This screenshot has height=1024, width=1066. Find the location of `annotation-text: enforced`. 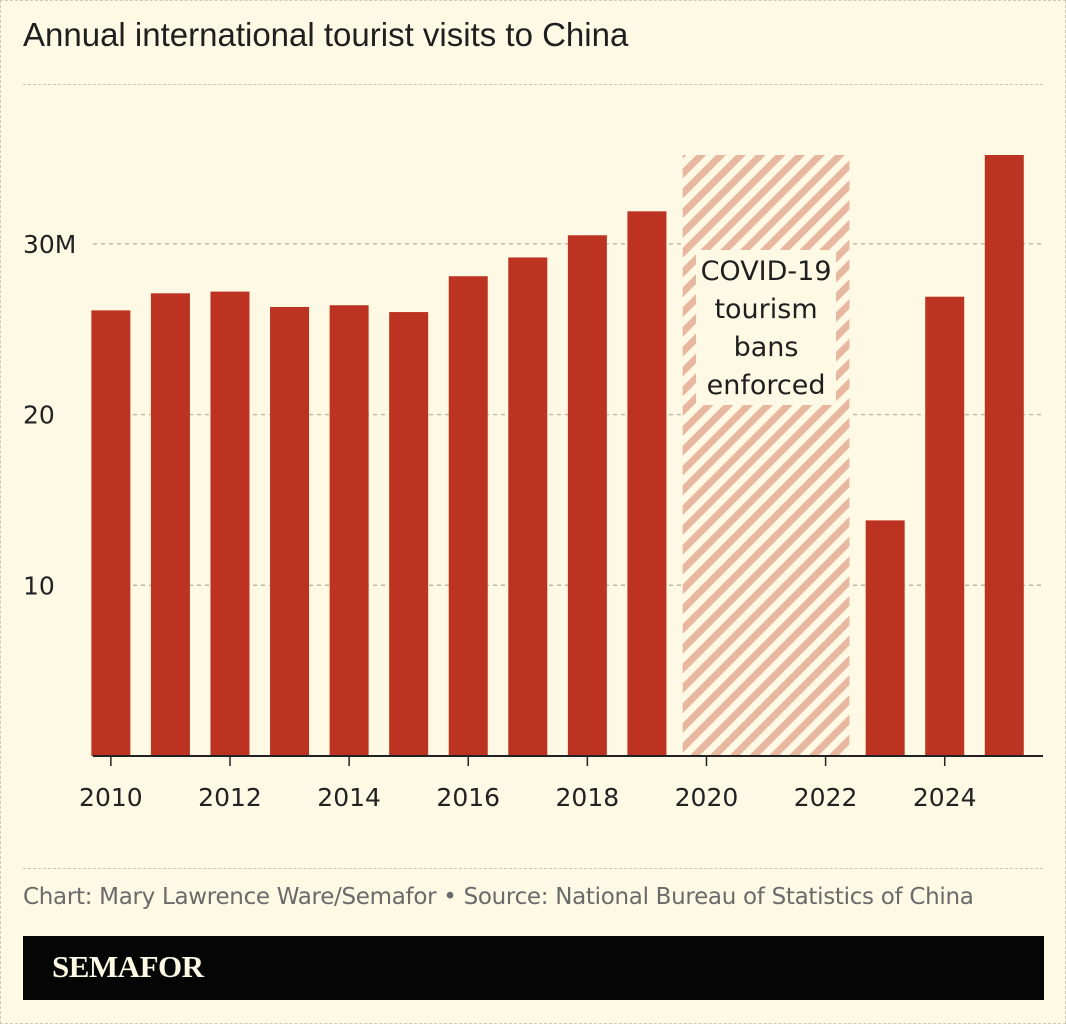

annotation-text: enforced is located at coordinates (766, 385).